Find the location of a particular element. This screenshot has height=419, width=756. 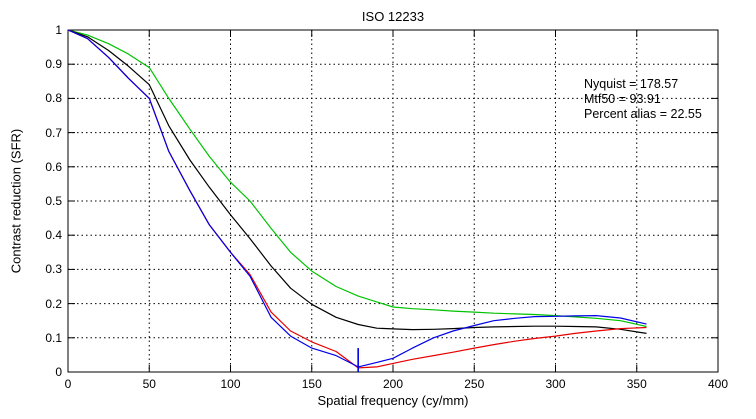

y-tick-label: 1 is located at coordinates (58, 30).